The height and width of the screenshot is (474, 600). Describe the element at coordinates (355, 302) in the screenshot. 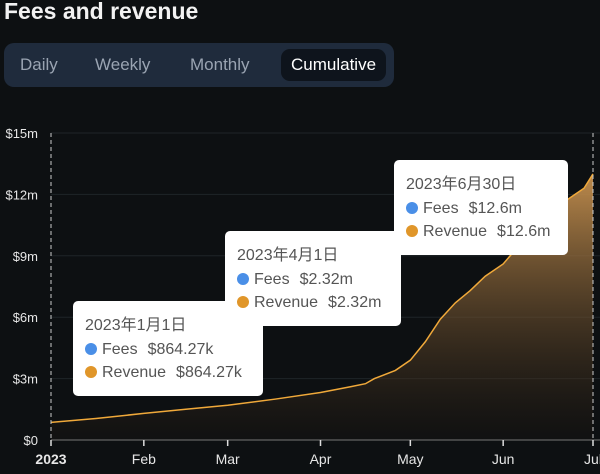

I see `revenue-value: $2.32m` at that location.